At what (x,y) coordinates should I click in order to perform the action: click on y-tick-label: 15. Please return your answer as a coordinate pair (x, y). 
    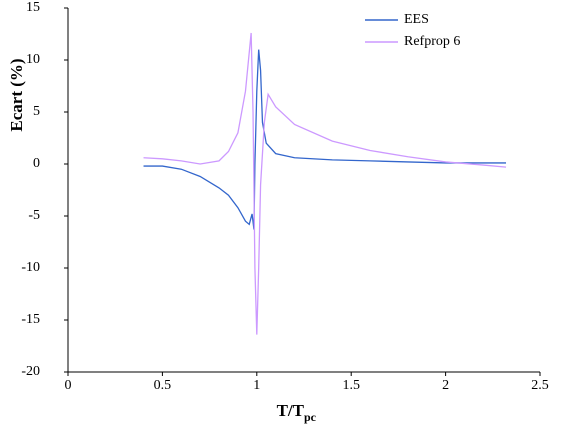
    Looking at the image, I should click on (33, 7).